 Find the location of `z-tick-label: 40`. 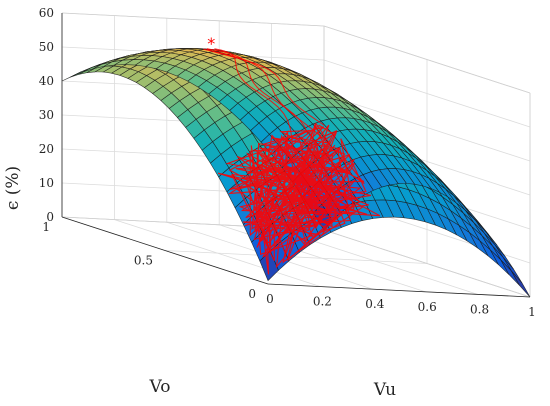

z-tick-label: 40 is located at coordinates (46, 81).